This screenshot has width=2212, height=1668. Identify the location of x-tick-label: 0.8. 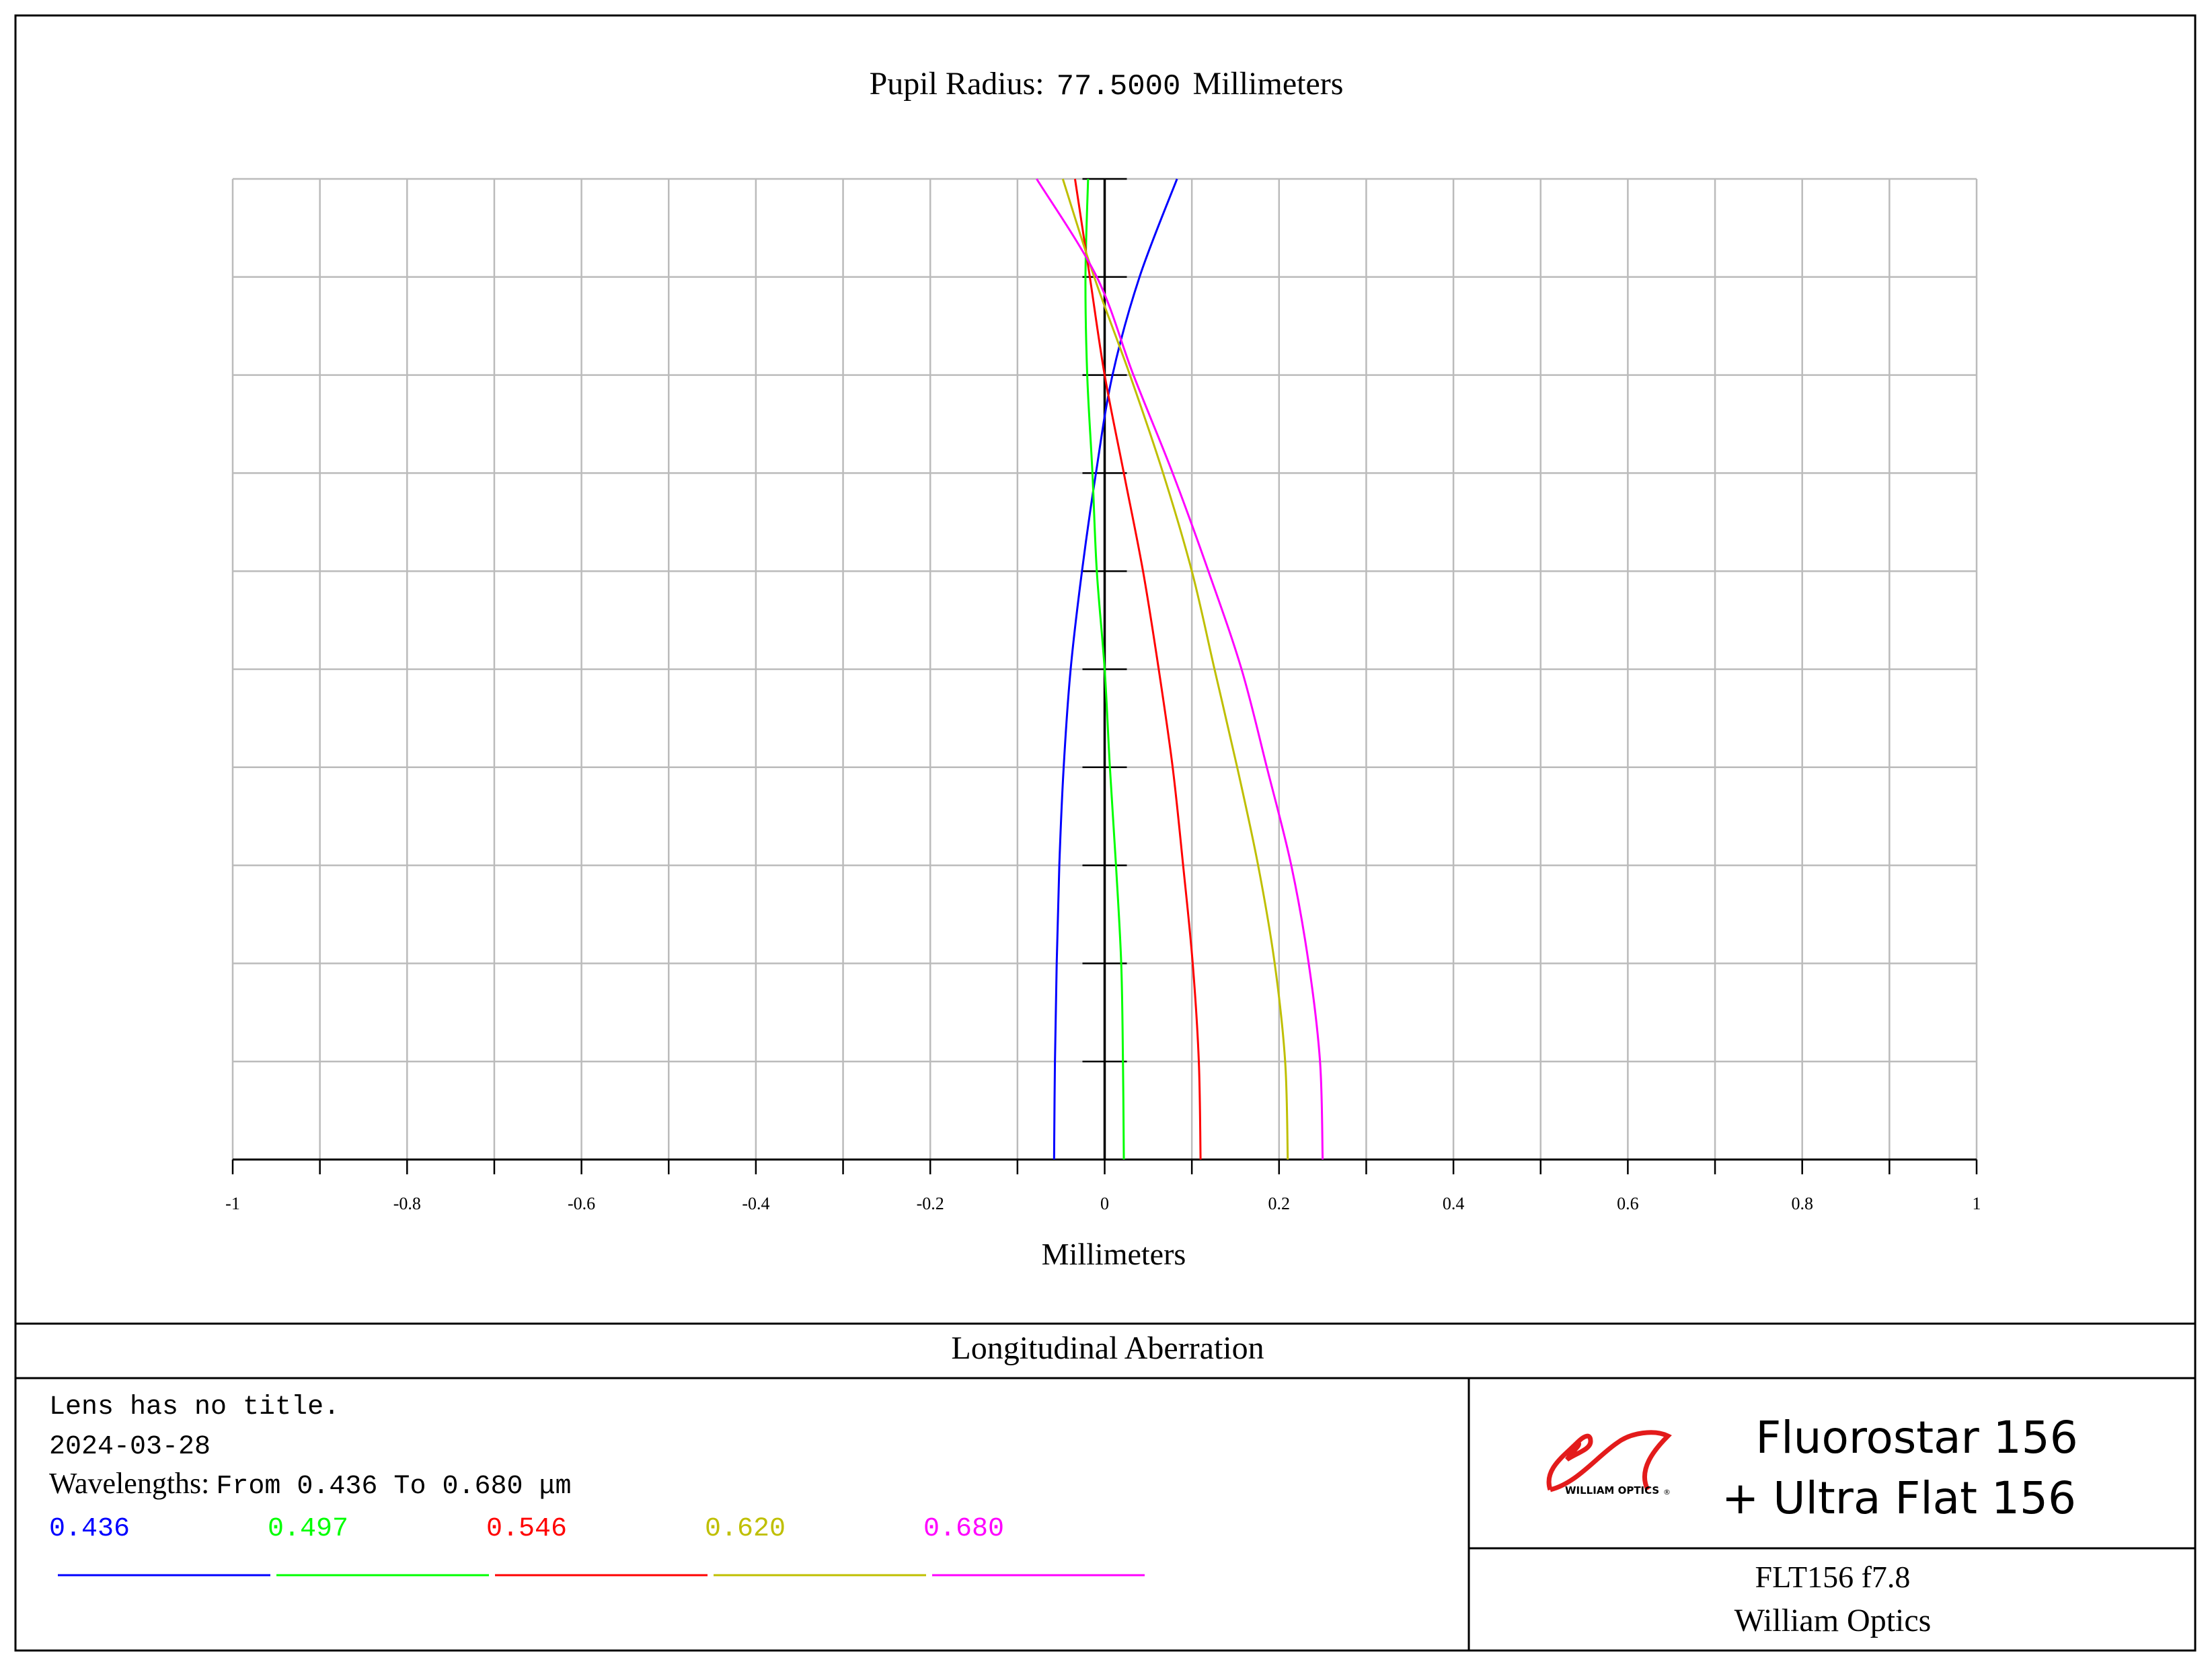
(1802, 1203).